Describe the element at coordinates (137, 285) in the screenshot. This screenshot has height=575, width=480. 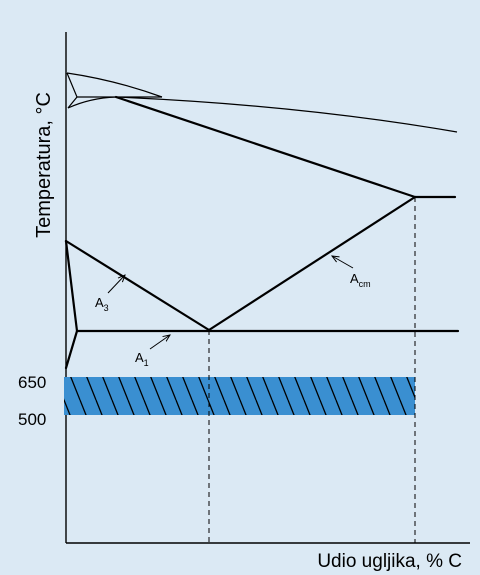
I see `a3-line` at that location.